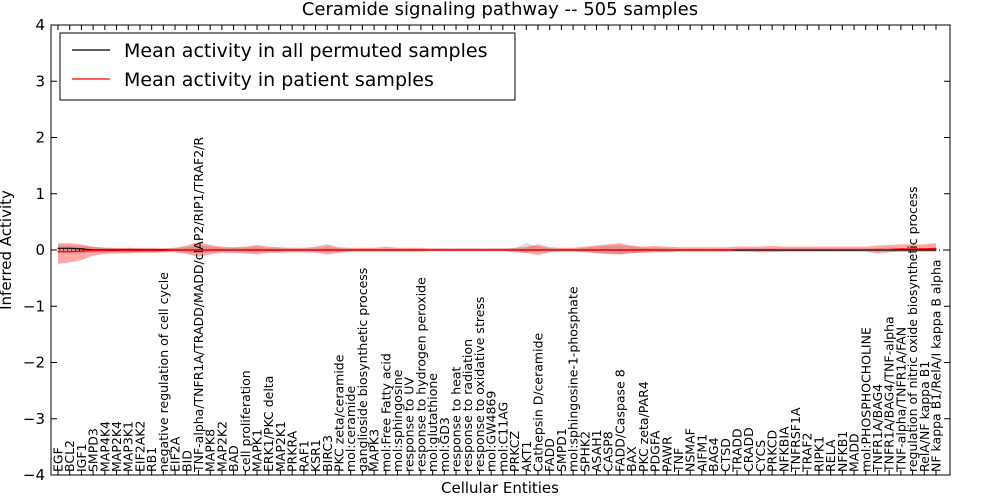  What do you see at coordinates (245, 421) in the screenshot?
I see `x-tick-label: cell proliferation` at bounding box center [245, 421].